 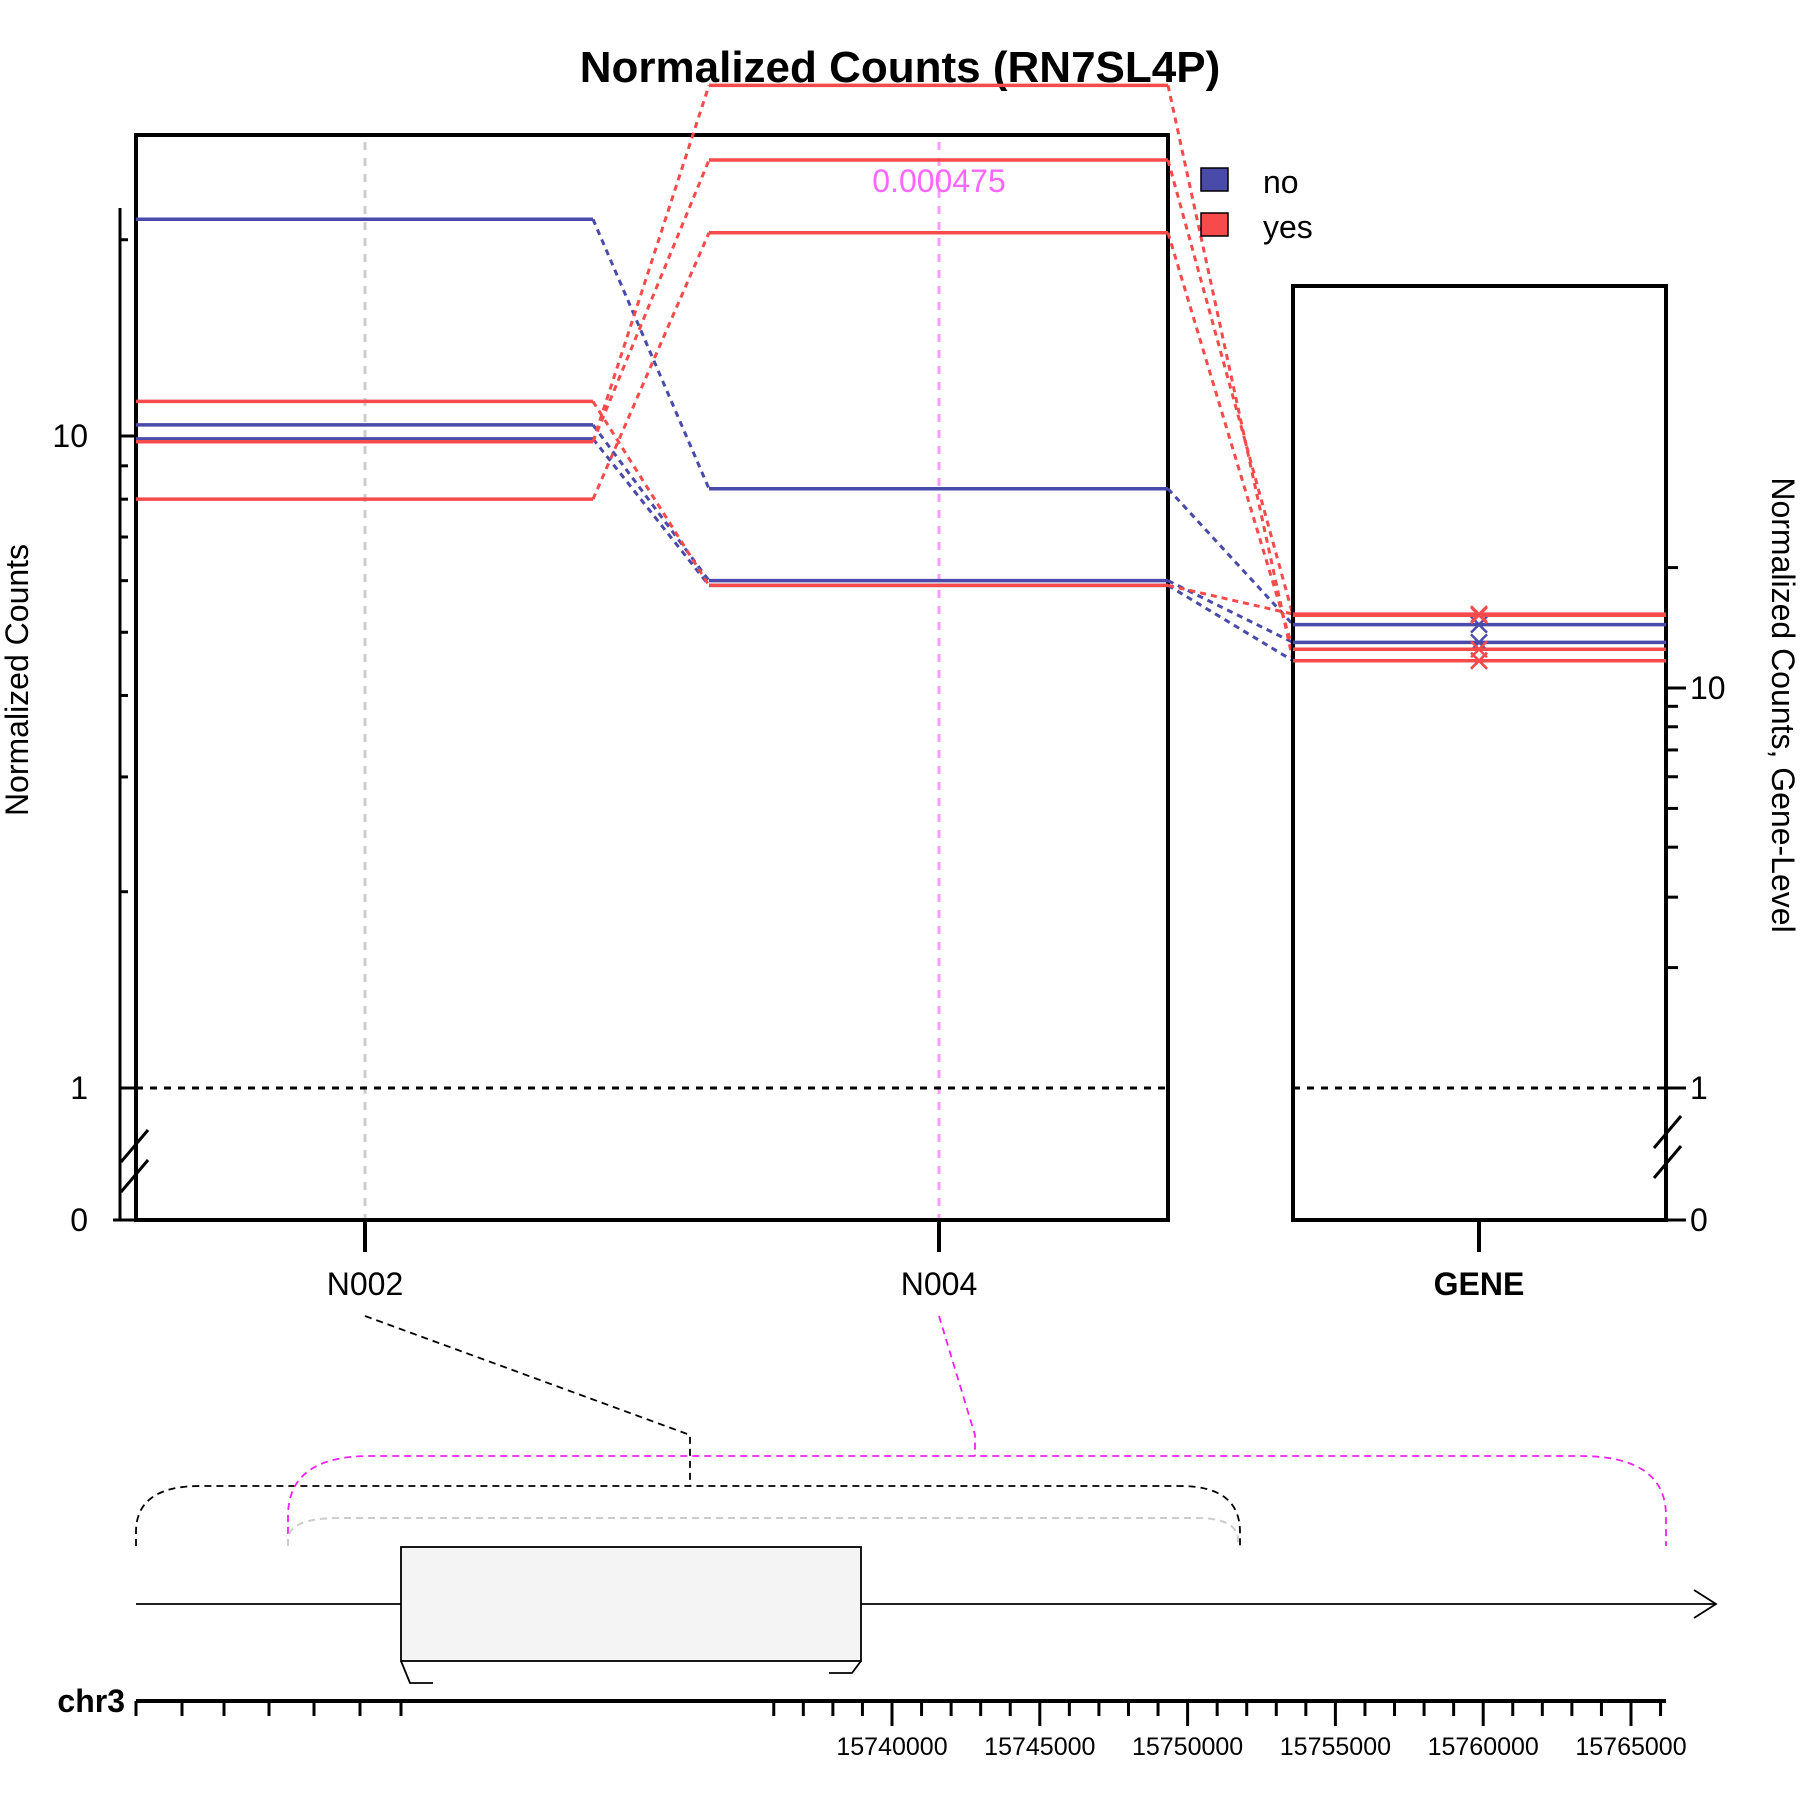 What do you see at coordinates (1630, 1747) in the screenshot?
I see `genome-tick-label: 15765000` at bounding box center [1630, 1747].